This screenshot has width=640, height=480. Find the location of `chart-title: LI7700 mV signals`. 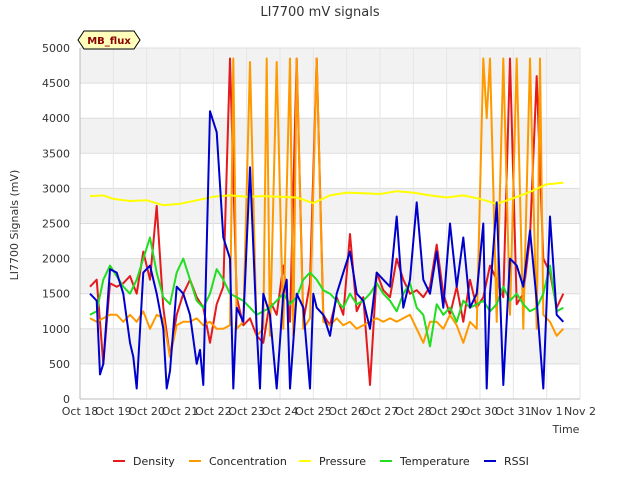

chart-title: LI7700 mV signals is located at coordinates (319, 12).